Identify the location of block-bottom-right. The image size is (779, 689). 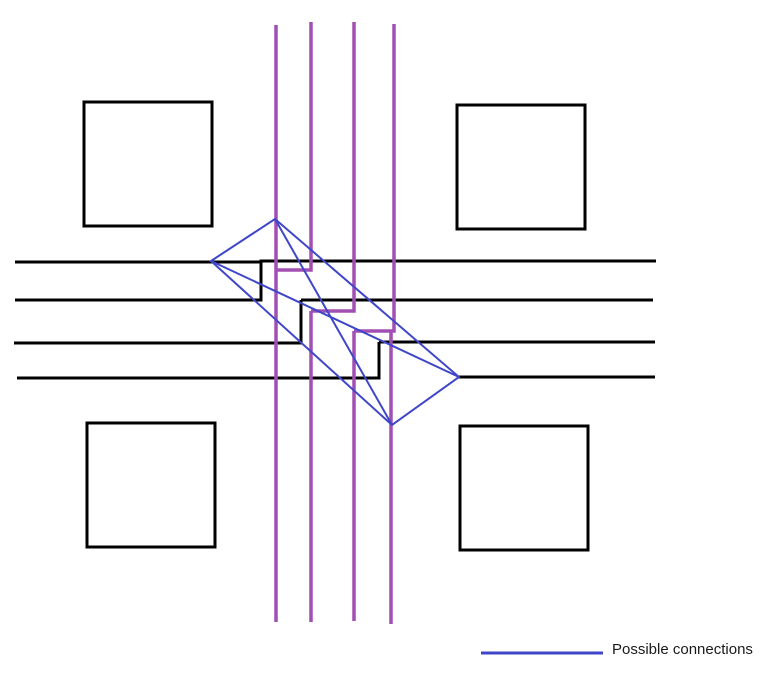
(524, 488).